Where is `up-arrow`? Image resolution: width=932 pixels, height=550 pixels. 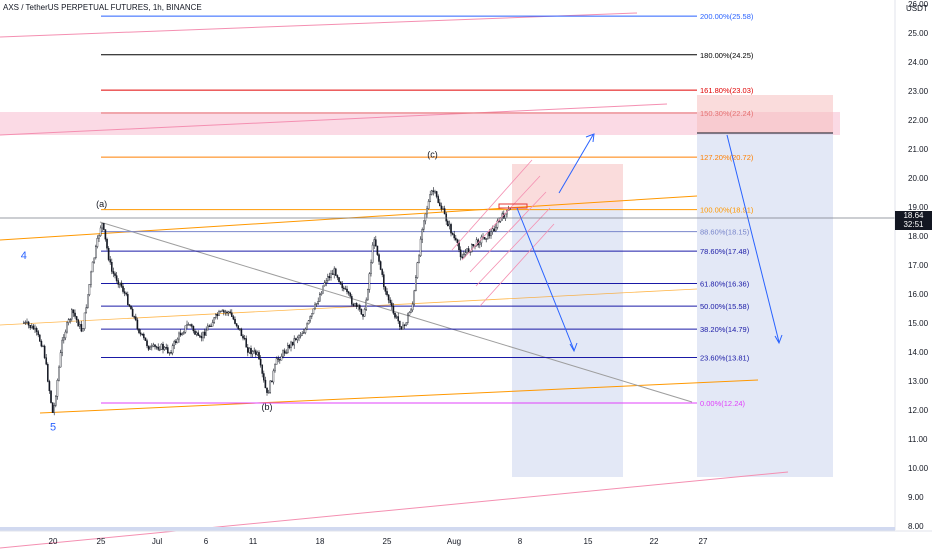
up-arrow is located at coordinates (576, 164).